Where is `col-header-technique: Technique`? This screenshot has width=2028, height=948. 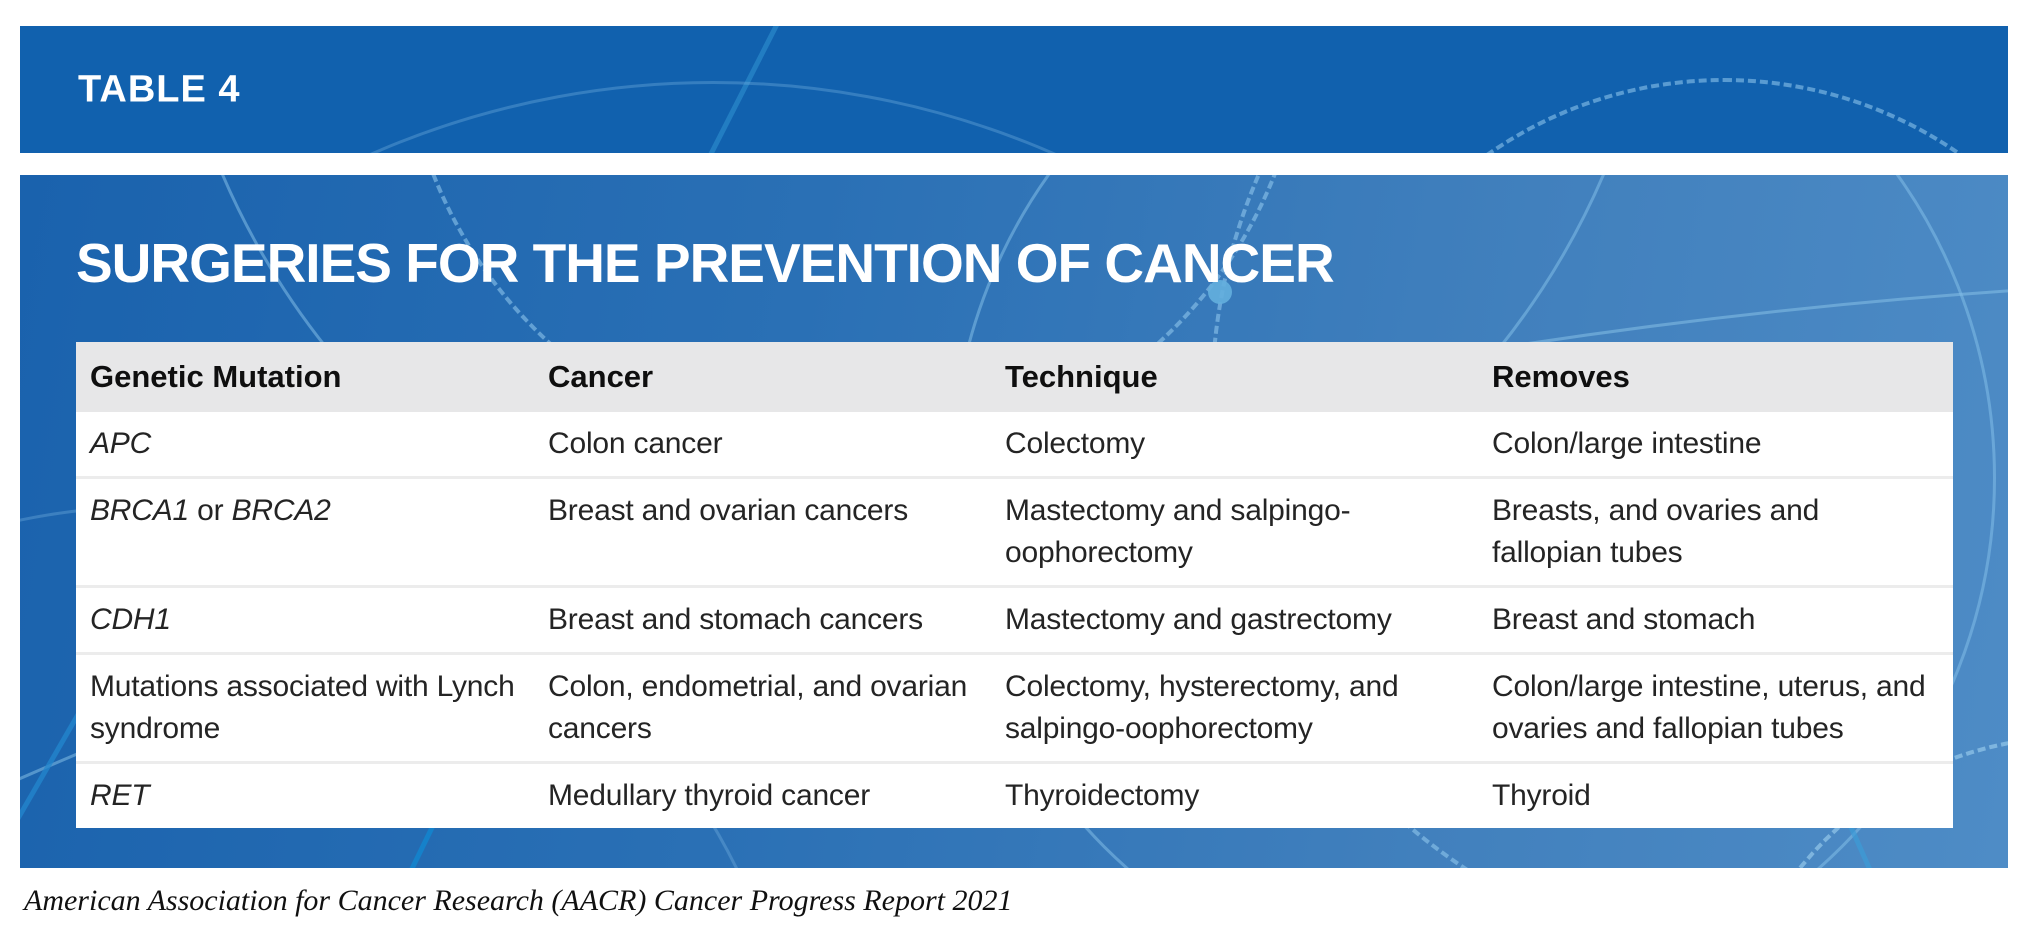
col-header-technique: Technique is located at coordinates (1248, 377).